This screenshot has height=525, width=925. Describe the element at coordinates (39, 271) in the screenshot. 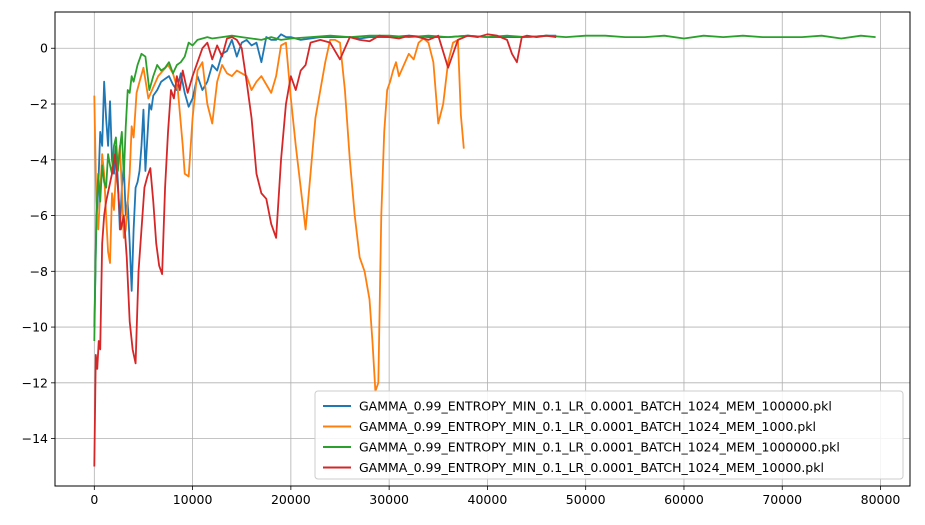

I see `y-tick-label: −8` at that location.